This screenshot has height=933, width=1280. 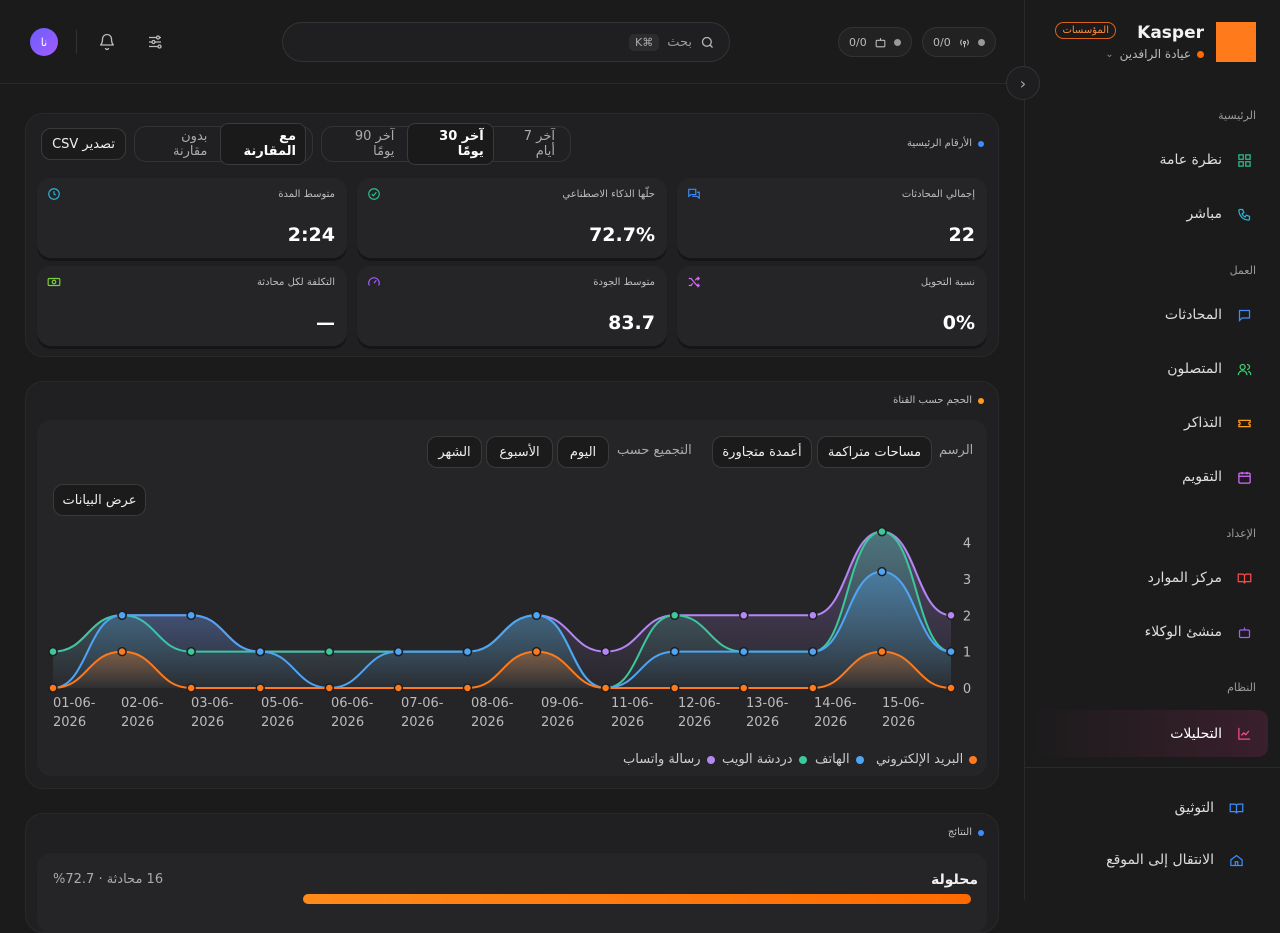 I want to click on label-dot, so click(x=981, y=400).